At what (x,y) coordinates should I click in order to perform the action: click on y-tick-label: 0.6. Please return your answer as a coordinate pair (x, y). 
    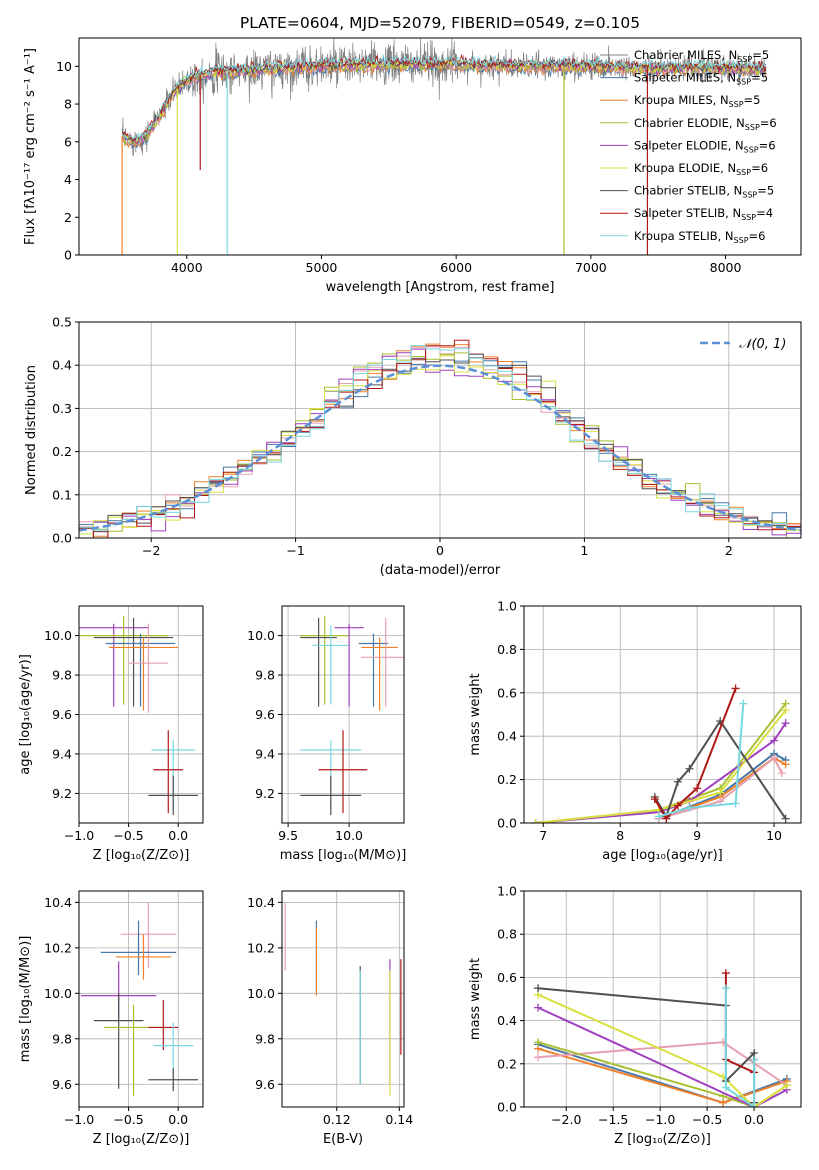
    Looking at the image, I should click on (507, 977).